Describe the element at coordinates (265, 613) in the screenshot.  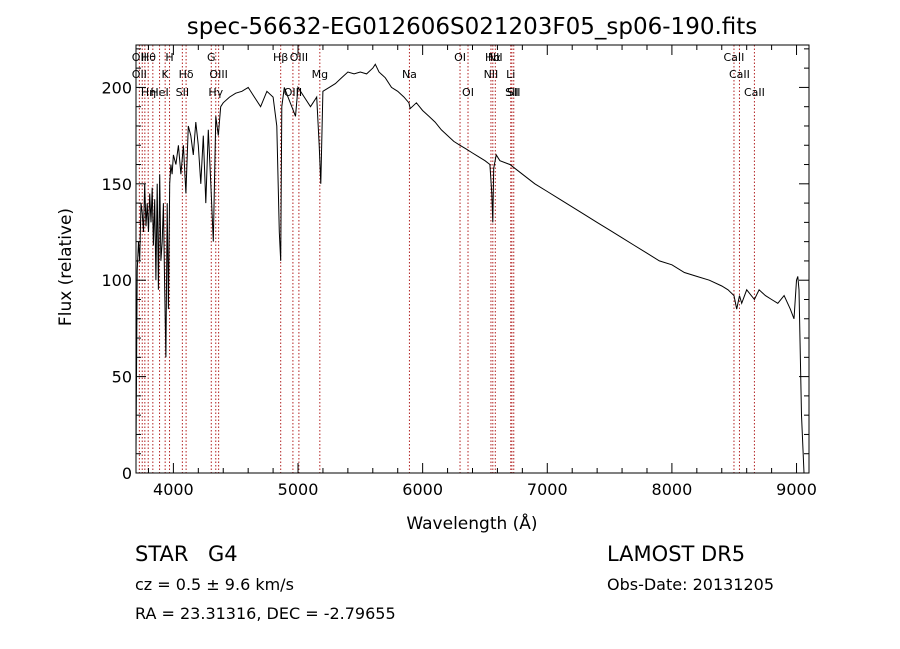
I see `coordinates-readout: RA = 23.31316, DEC = -2.79655` at that location.